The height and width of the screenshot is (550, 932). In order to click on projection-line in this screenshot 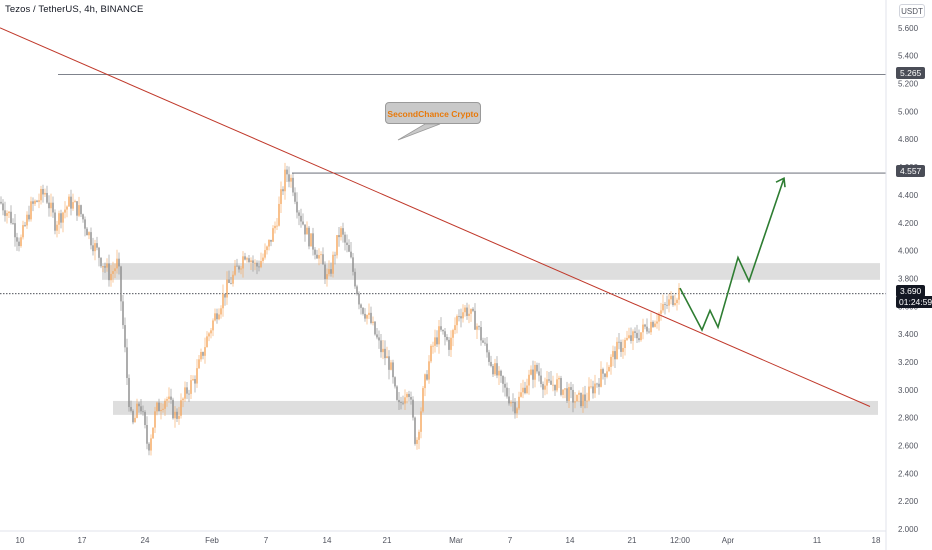, I will do `click(732, 254)`.